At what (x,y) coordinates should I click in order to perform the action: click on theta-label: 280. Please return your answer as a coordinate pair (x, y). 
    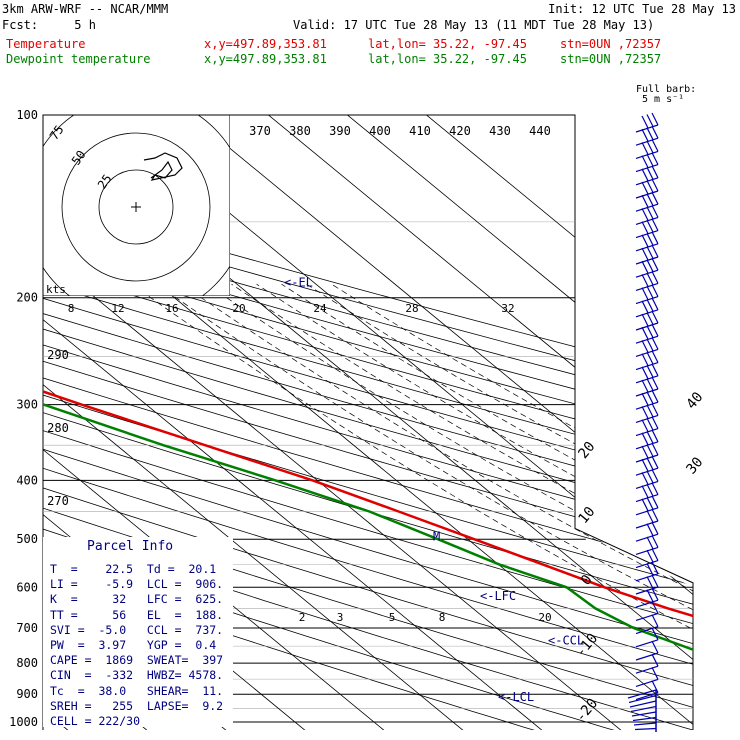
    Looking at the image, I should click on (58, 428).